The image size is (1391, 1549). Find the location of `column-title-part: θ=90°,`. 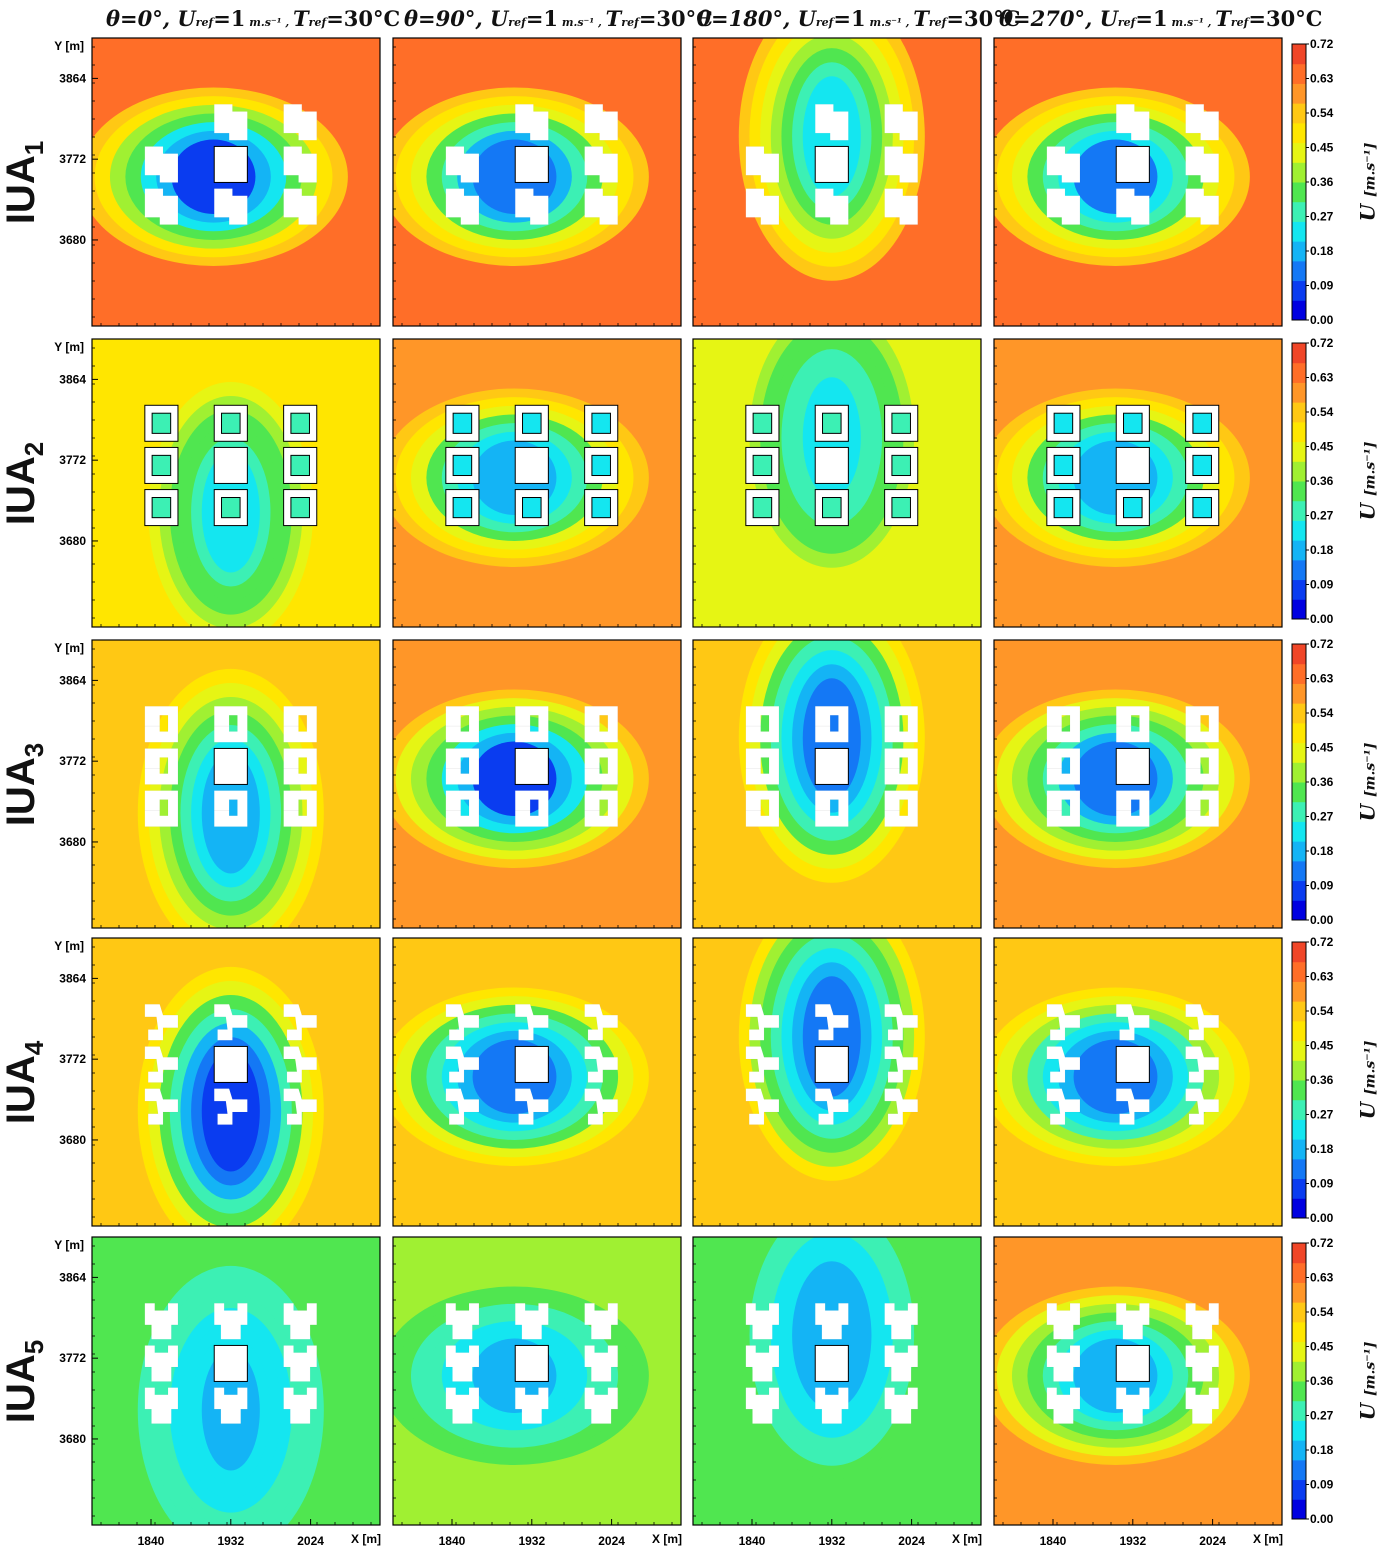

column-title-part: θ=90°, is located at coordinates (447, 18).